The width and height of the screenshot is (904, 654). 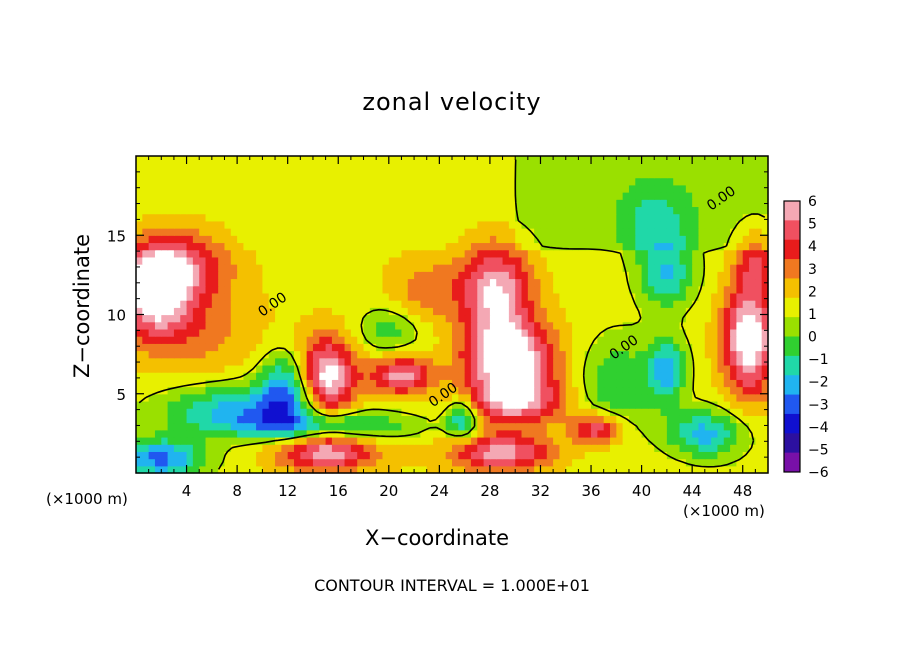 I want to click on x-unit-label-left: (×1000 m), so click(x=87, y=499).